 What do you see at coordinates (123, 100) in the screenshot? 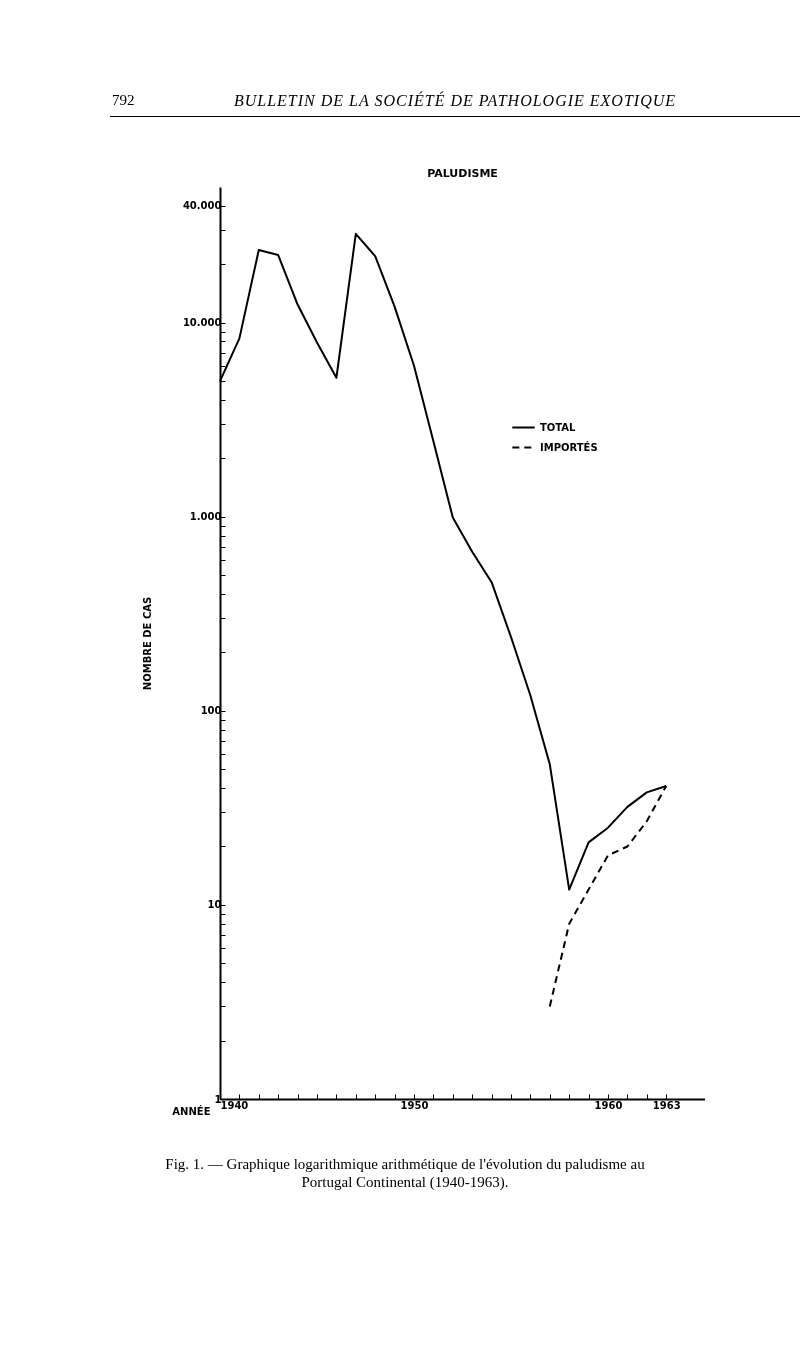
I see `text: 792` at bounding box center [123, 100].